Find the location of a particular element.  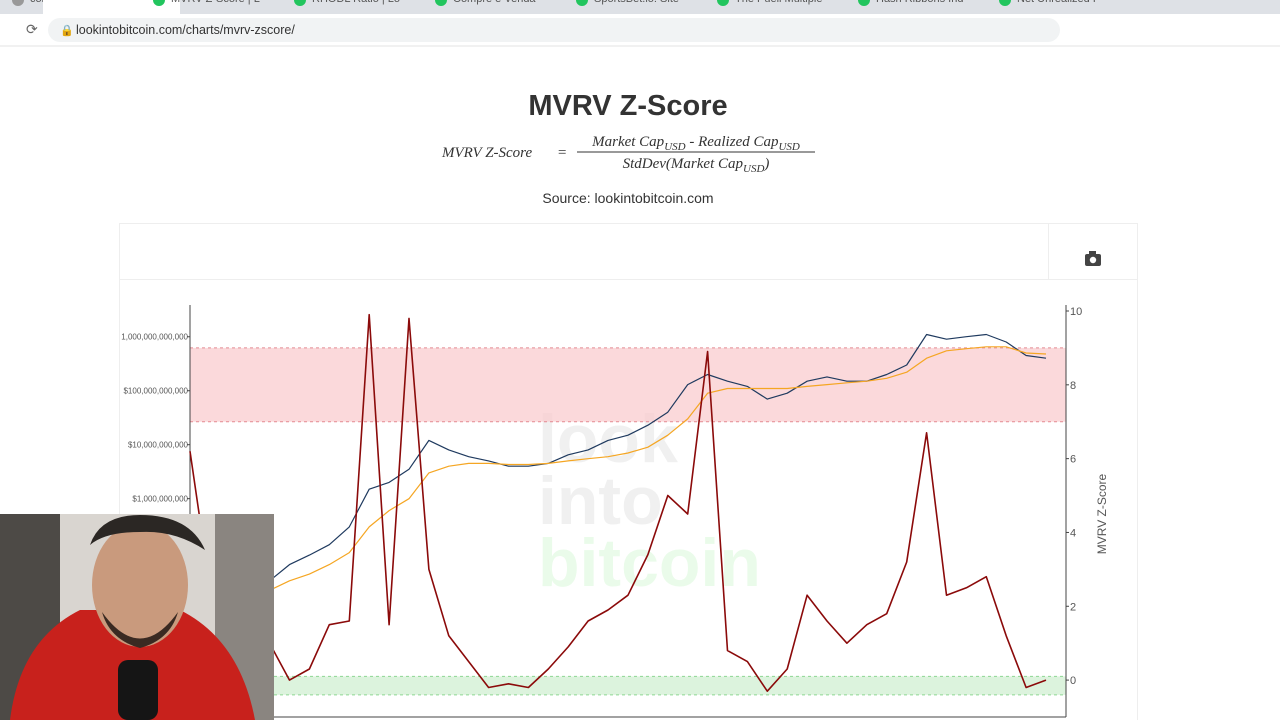

formula-numerator: Market CapUSD - Realized CapUSD is located at coordinates (695, 143).